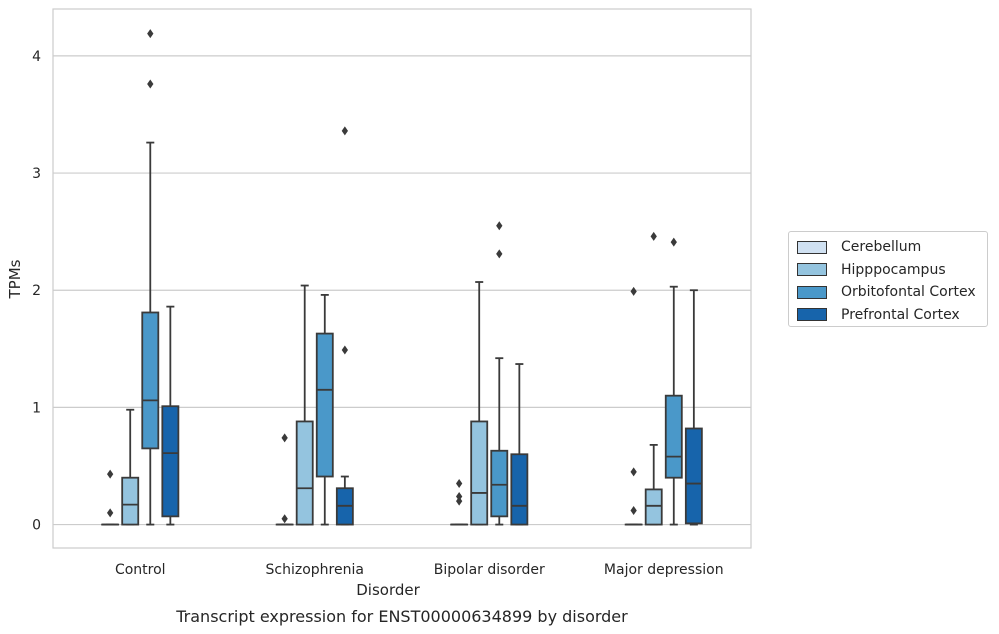 The image size is (999, 634). Describe the element at coordinates (140, 570) in the screenshot. I see `x-tick-label: Control` at that location.